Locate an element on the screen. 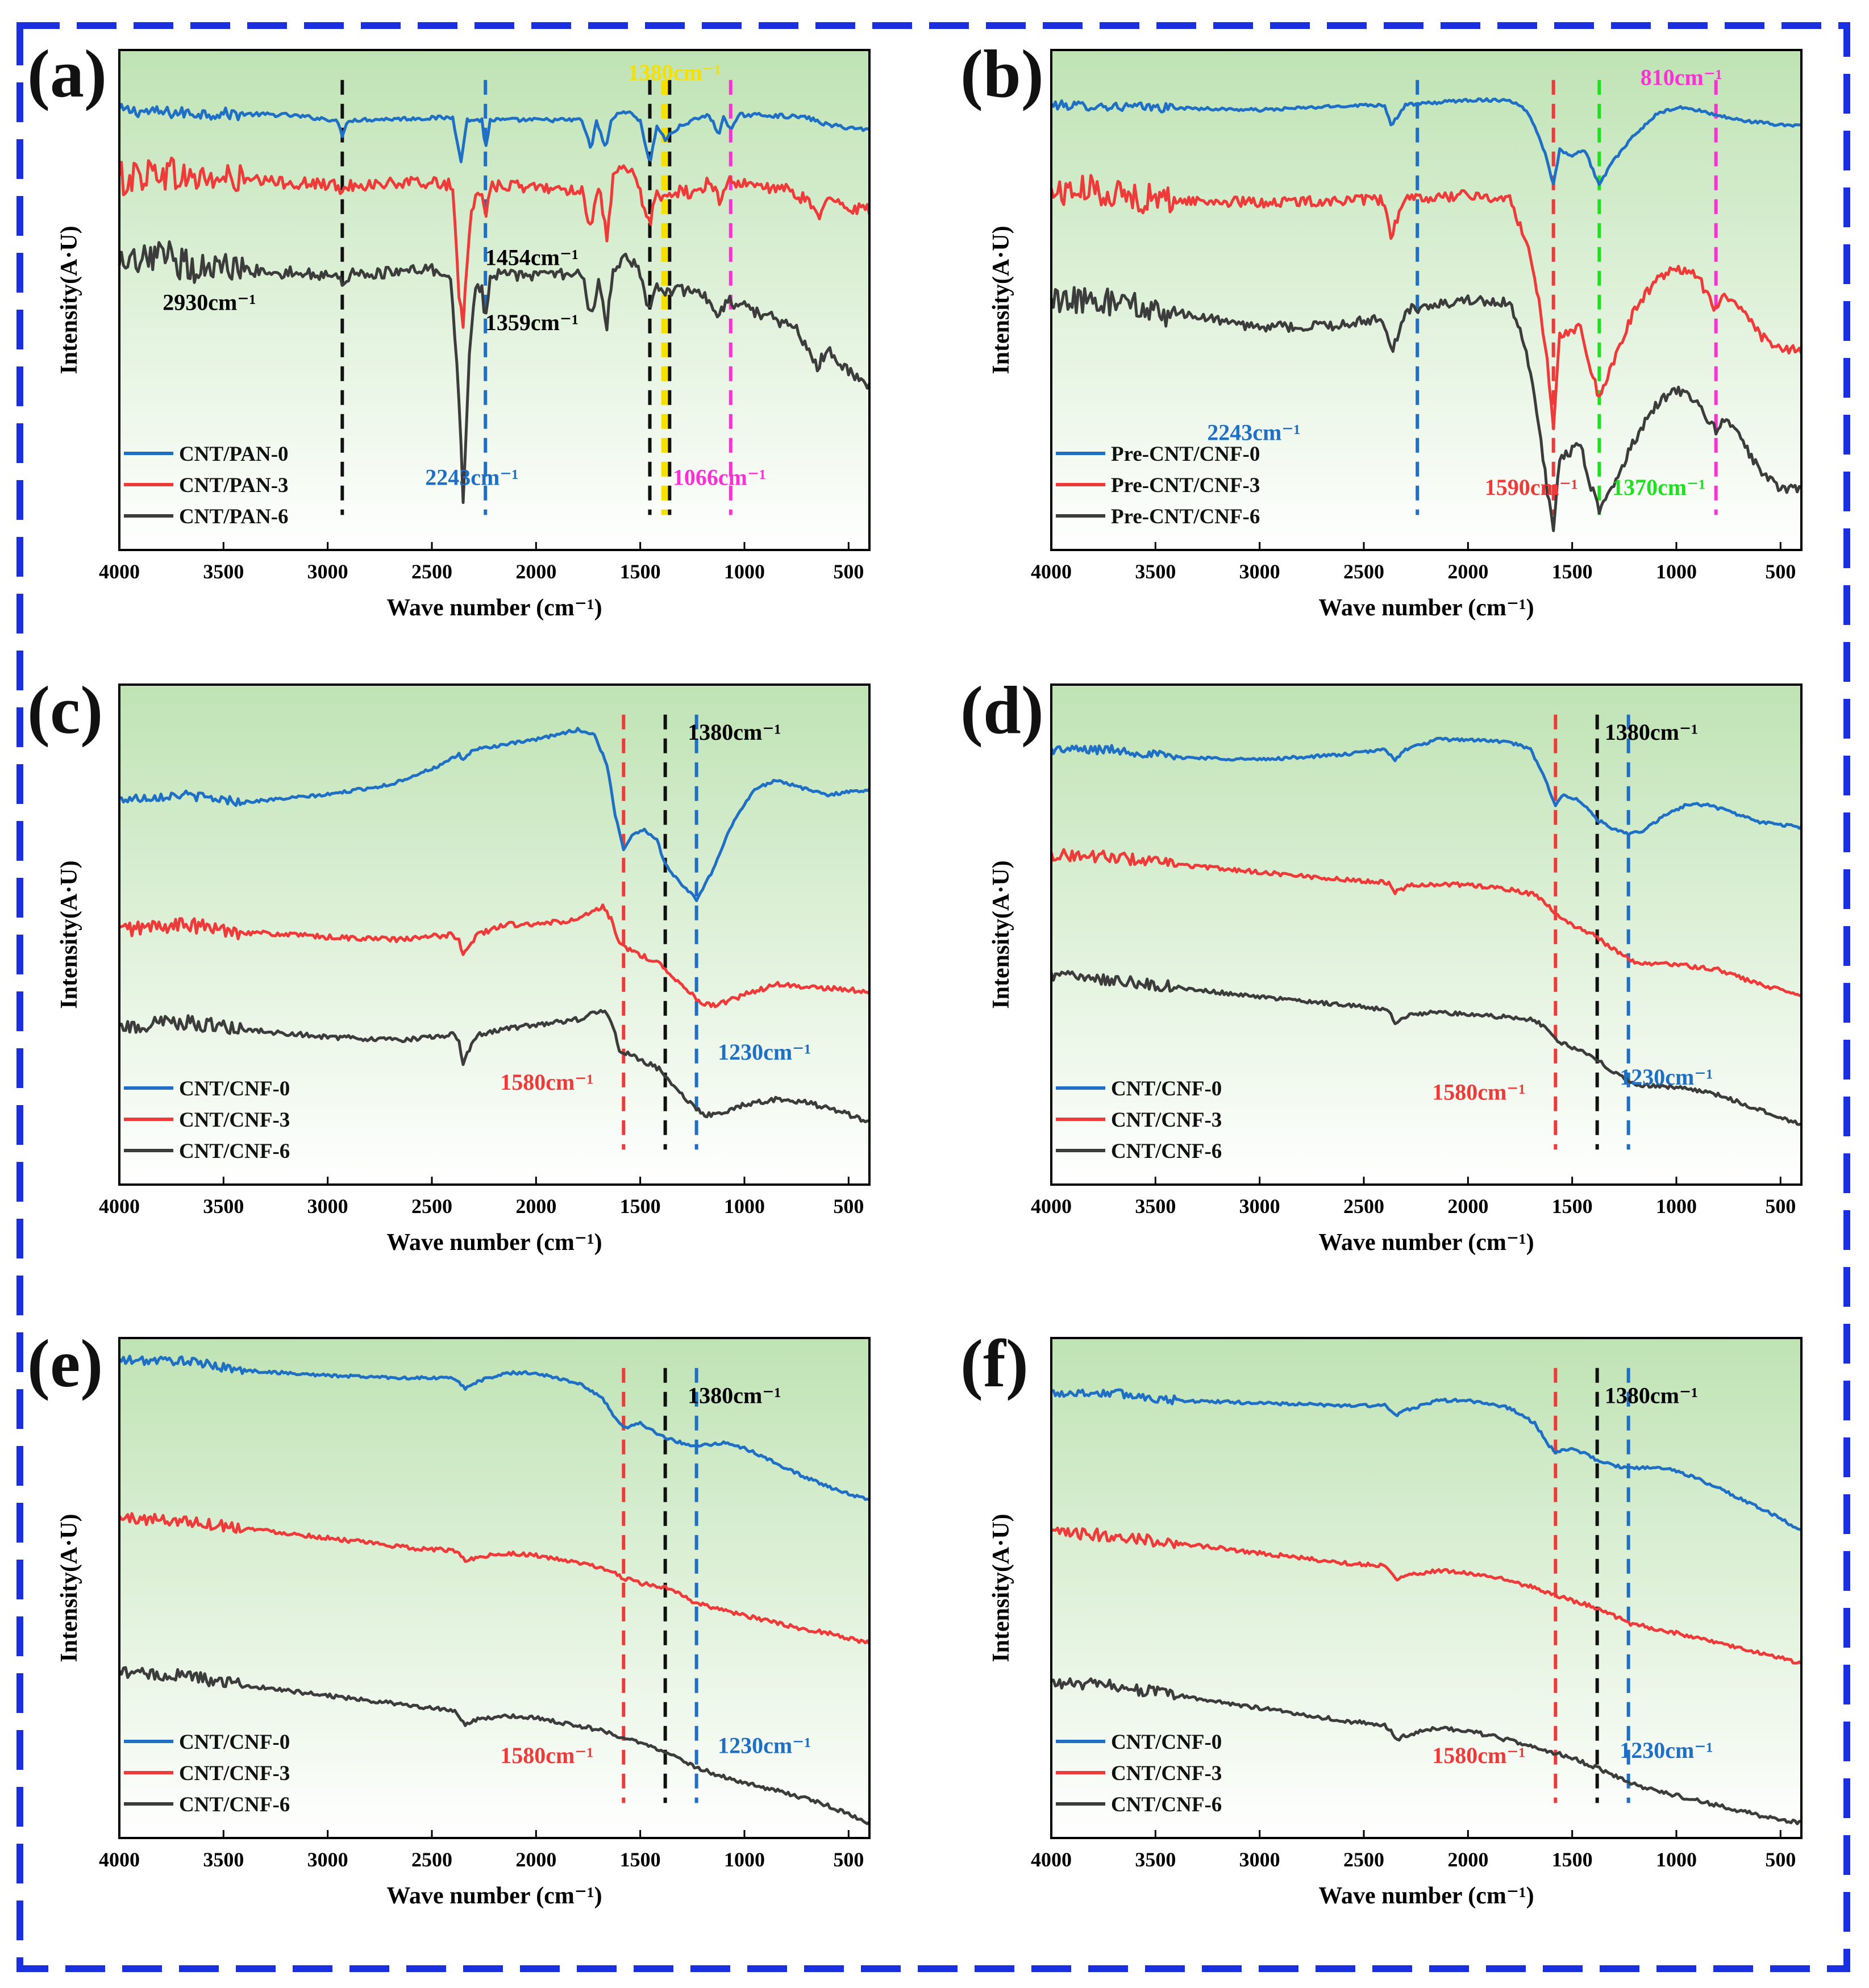 Image resolution: width=1869 pixels, height=1988 pixels. panel-label: (c) is located at coordinates (65, 710).